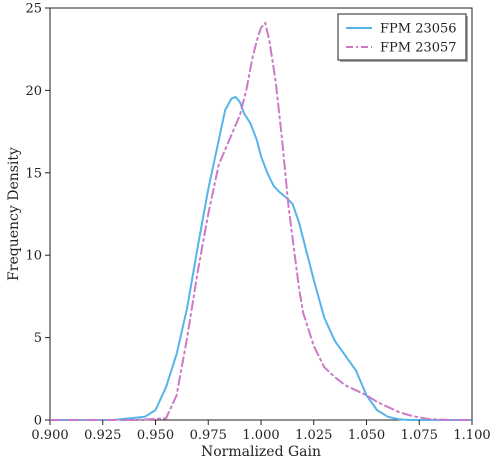 The image size is (499, 465). What do you see at coordinates (102, 435) in the screenshot?
I see `x-tick-label: 0.925` at bounding box center [102, 435].